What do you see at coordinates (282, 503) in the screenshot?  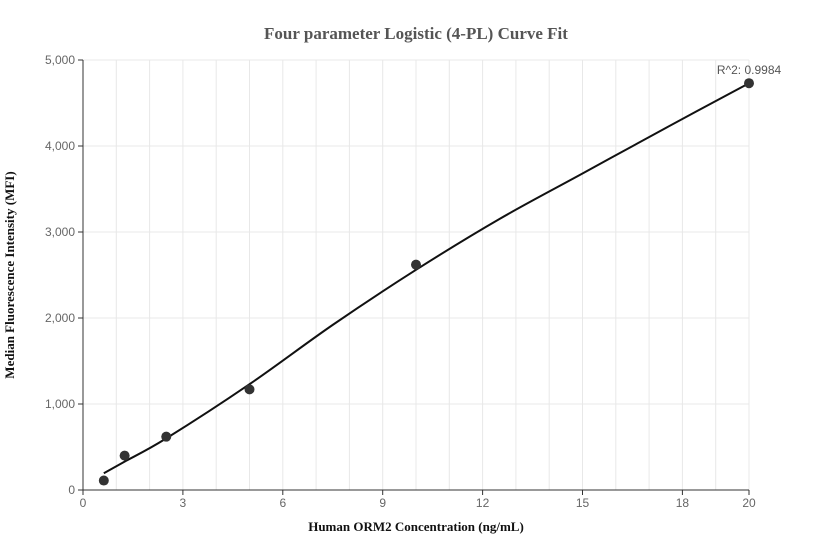 I see `x-tick-label: 6` at bounding box center [282, 503].